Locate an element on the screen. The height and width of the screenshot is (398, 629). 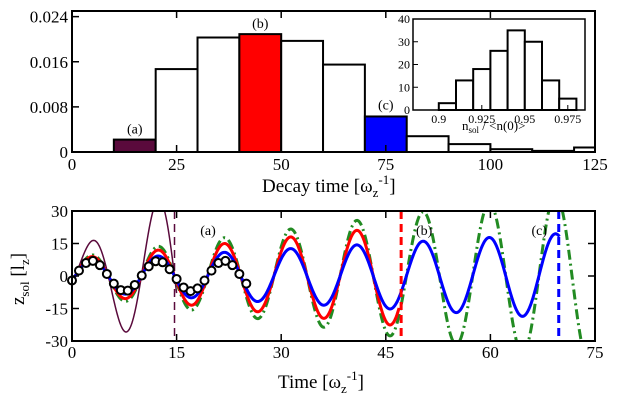
y-tick-label: -15 is located at coordinates (56, 309).